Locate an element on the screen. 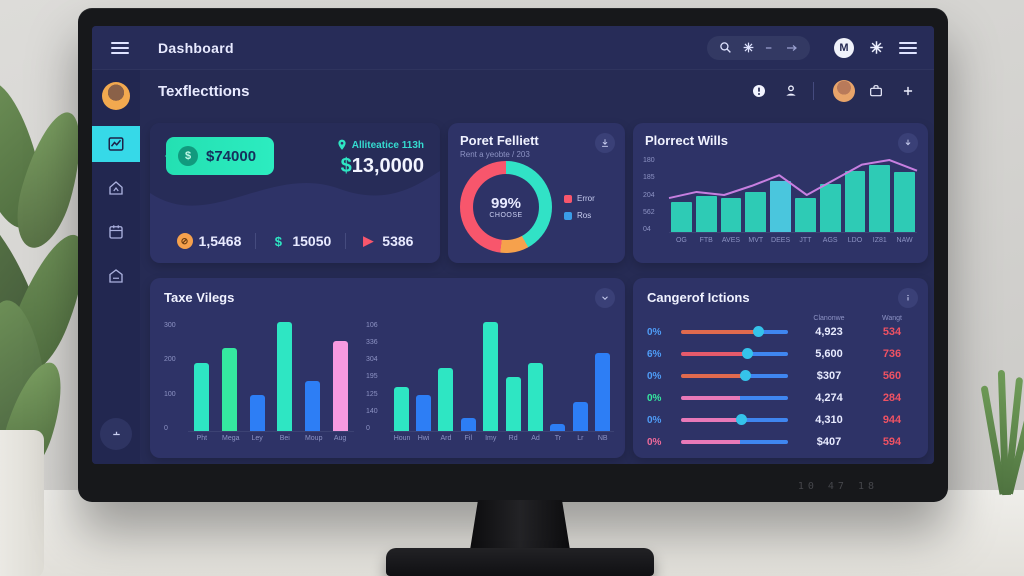 This screenshot has width=1024, height=576. add-icon is located at coordinates (908, 91).